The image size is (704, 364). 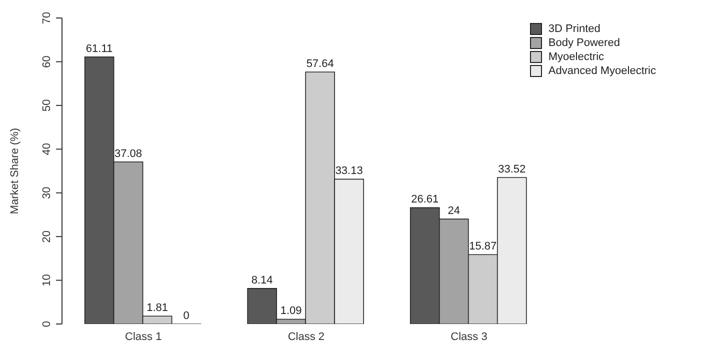 What do you see at coordinates (306, 336) in the screenshot?
I see `x-tick-label: Class 2` at bounding box center [306, 336].